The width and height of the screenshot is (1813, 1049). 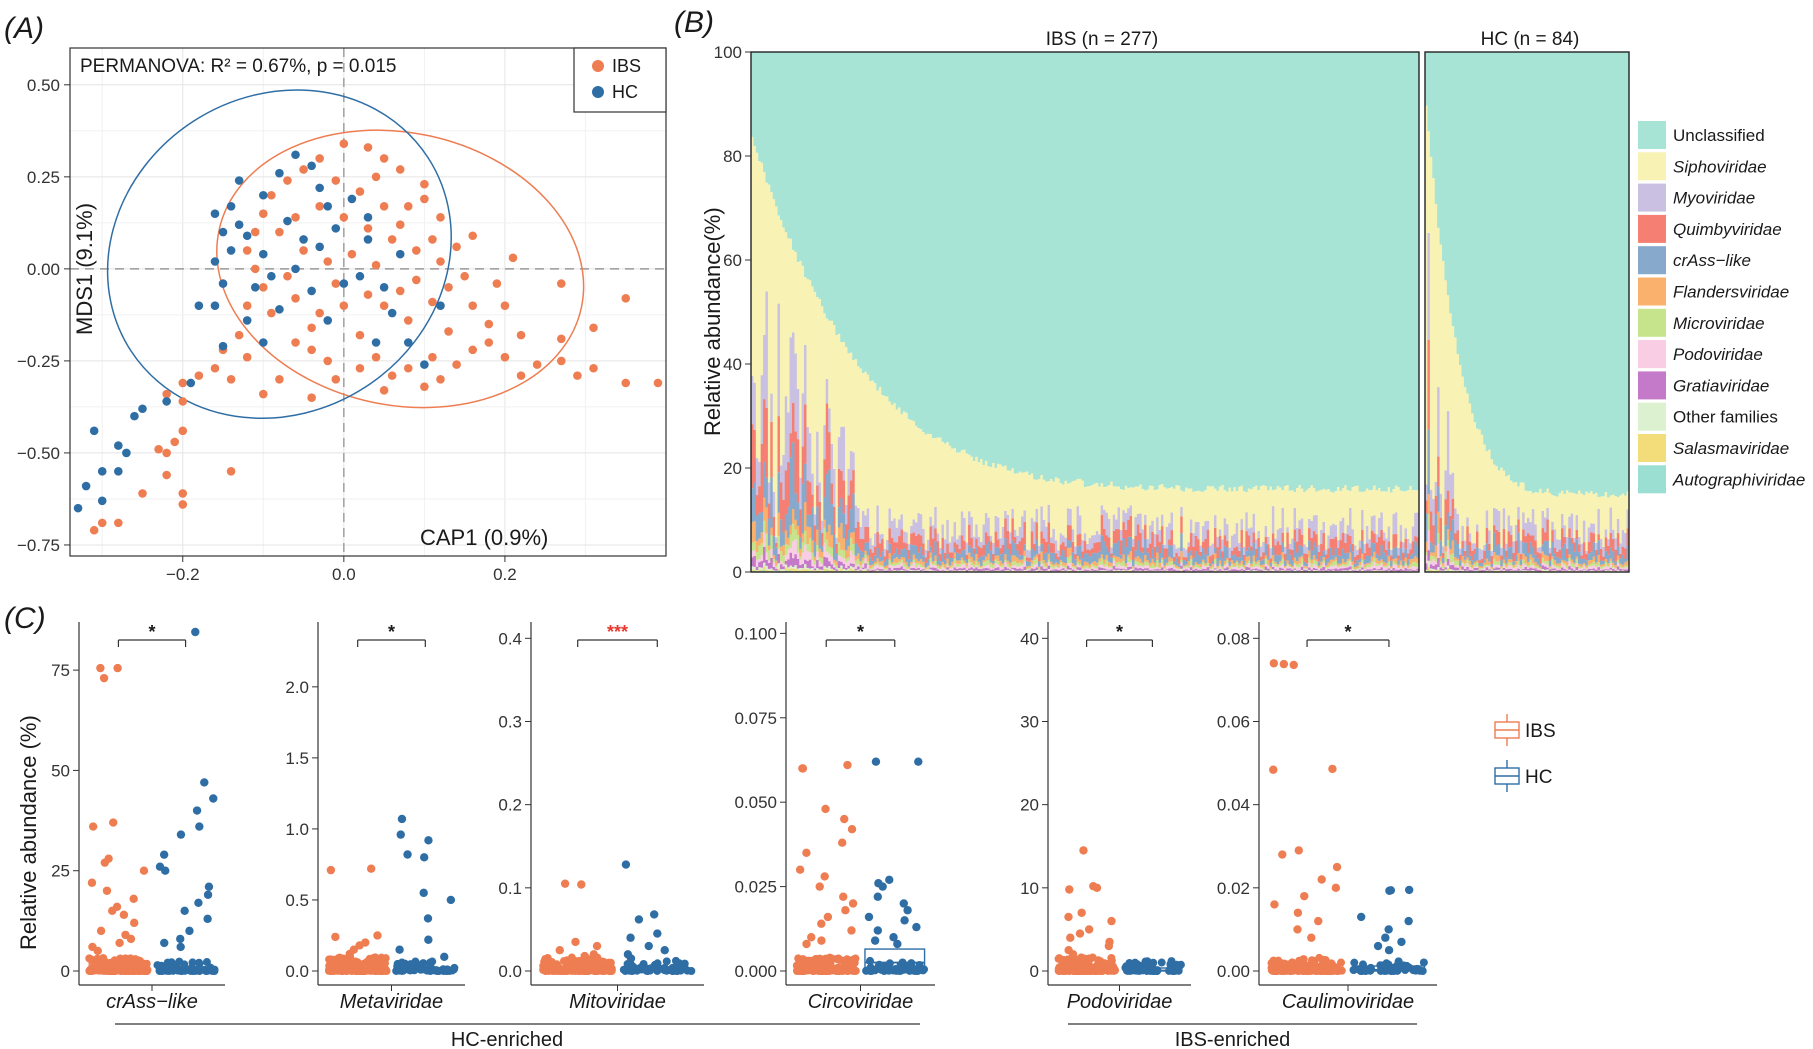 I want to click on legend-label: Podoviridae, so click(x=1718, y=354).